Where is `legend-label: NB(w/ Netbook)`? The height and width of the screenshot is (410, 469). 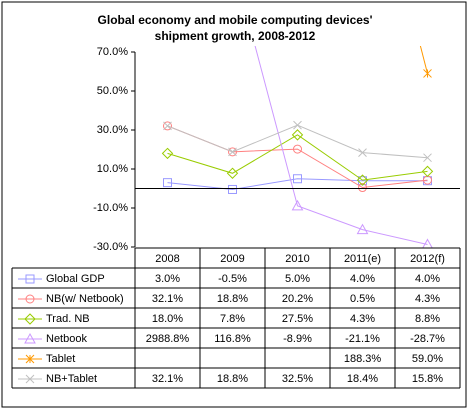
legend-label: NB(w/ Netbook) is located at coordinates (85, 299).